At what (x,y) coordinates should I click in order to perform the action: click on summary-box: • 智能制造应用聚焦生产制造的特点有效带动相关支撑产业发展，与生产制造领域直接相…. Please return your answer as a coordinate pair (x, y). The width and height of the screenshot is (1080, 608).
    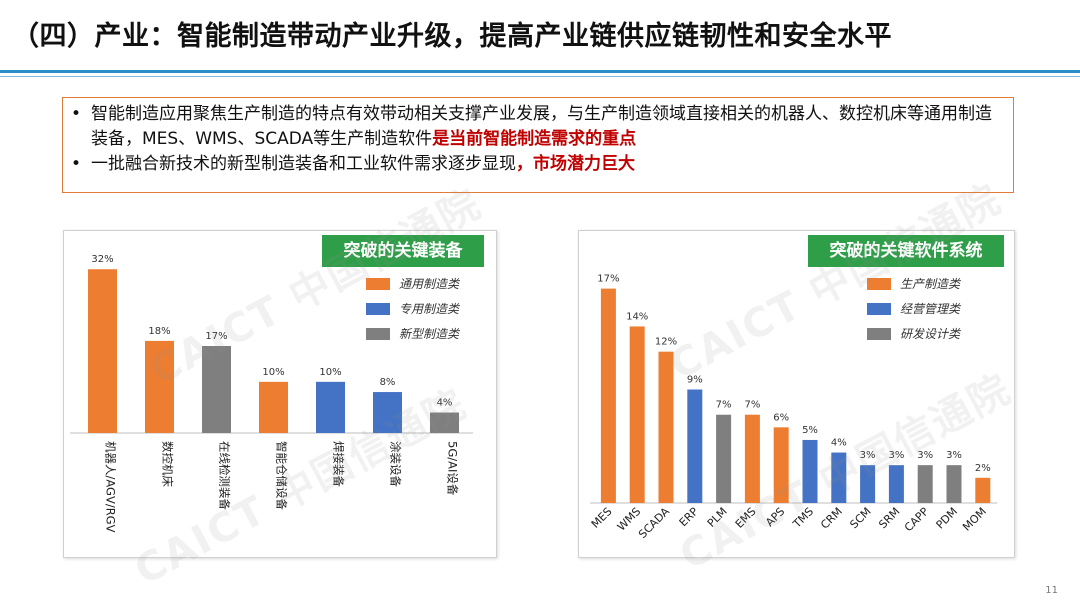
    Looking at the image, I should click on (538, 145).